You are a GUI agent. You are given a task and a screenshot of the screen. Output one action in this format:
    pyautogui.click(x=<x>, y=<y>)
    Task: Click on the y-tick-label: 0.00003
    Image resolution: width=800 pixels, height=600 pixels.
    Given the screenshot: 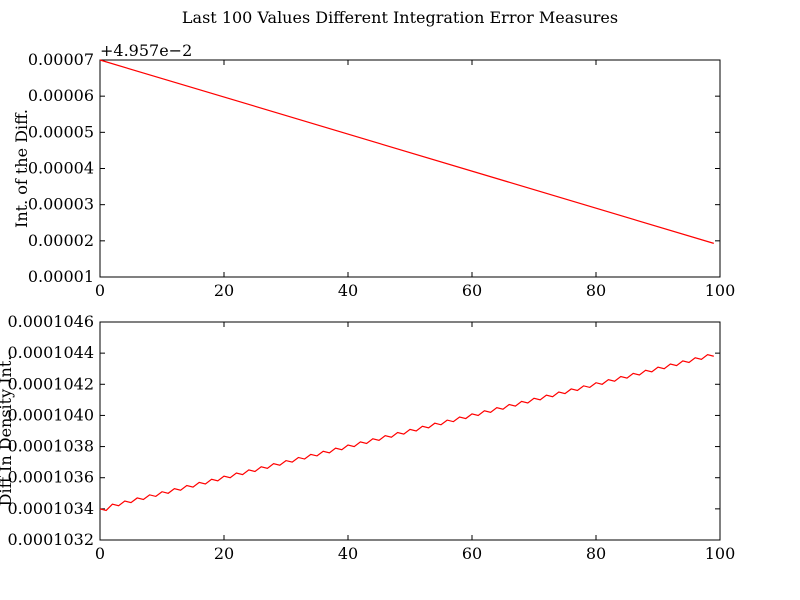 What is the action you would take?
    pyautogui.click(x=61, y=204)
    